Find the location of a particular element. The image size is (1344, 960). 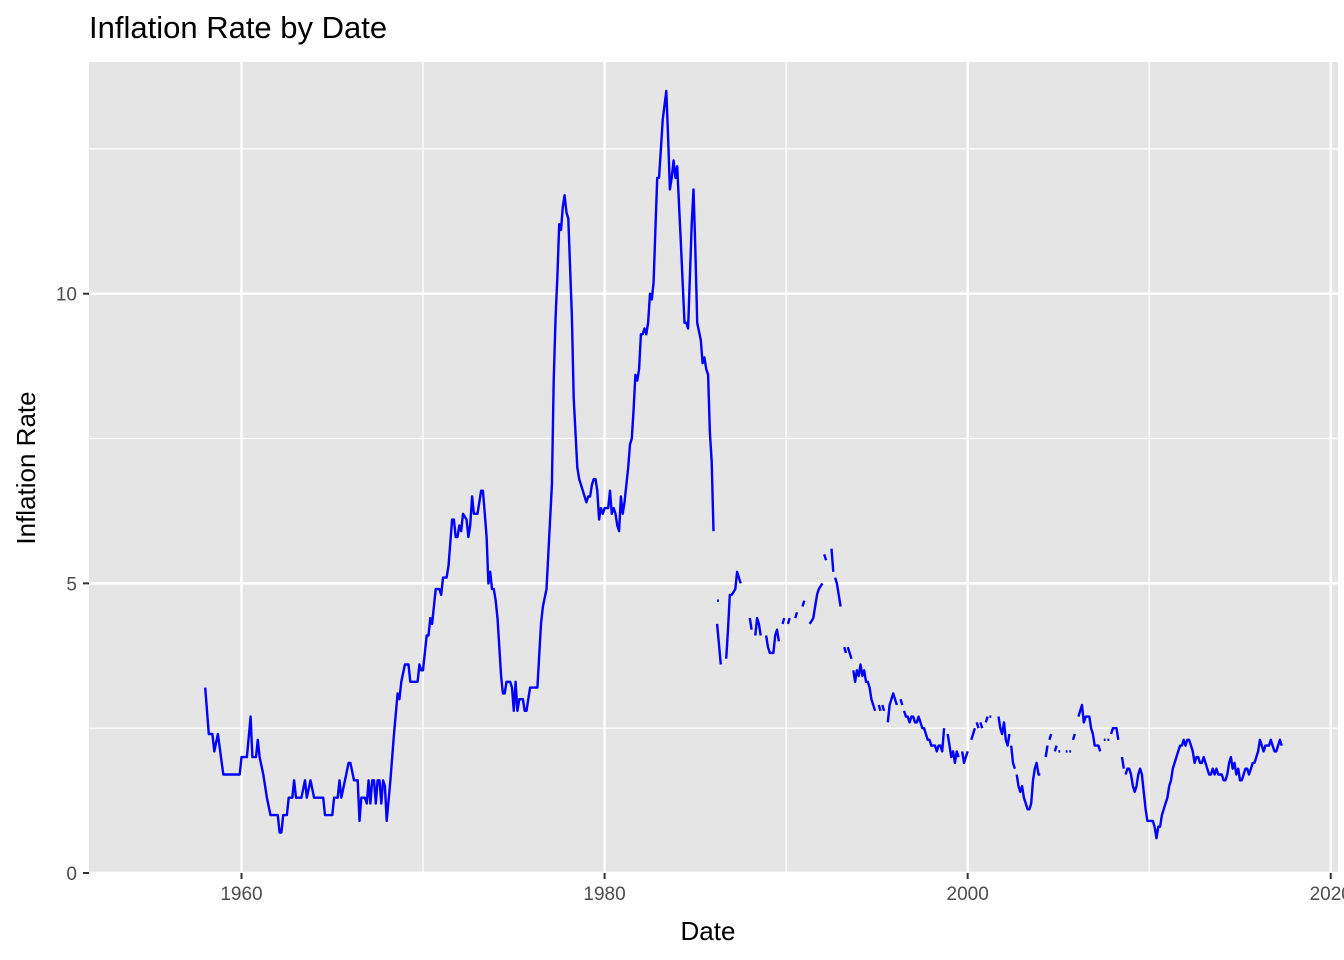

x-tick-label: 1980 is located at coordinates (604, 894).